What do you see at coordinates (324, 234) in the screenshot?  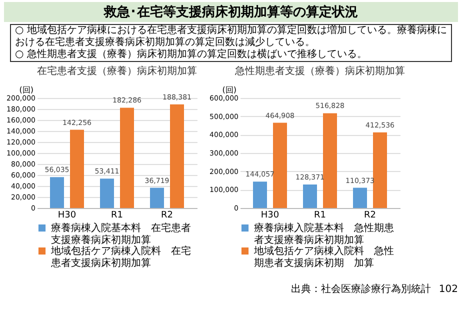 I see `legend-label: 療養病棟入院基本料 急性期患者支援療養病床初期加算` at bounding box center [324, 234].